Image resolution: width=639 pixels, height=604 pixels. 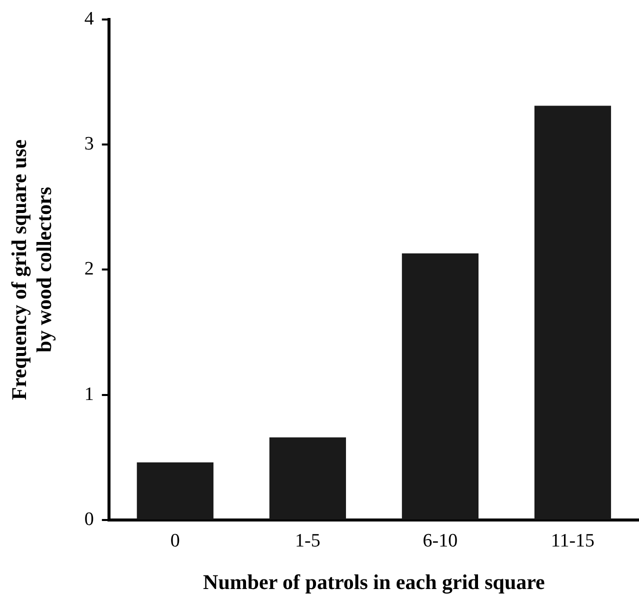 What do you see at coordinates (175, 541) in the screenshot?
I see `x-tick-label: 0` at bounding box center [175, 541].